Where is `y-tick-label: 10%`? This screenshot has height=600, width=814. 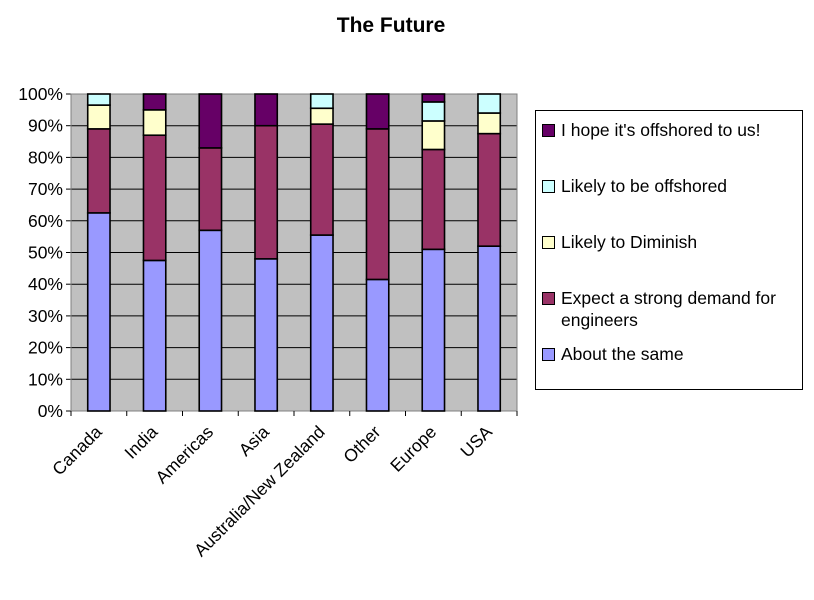 y-tick-label: 10% is located at coordinates (45, 379).